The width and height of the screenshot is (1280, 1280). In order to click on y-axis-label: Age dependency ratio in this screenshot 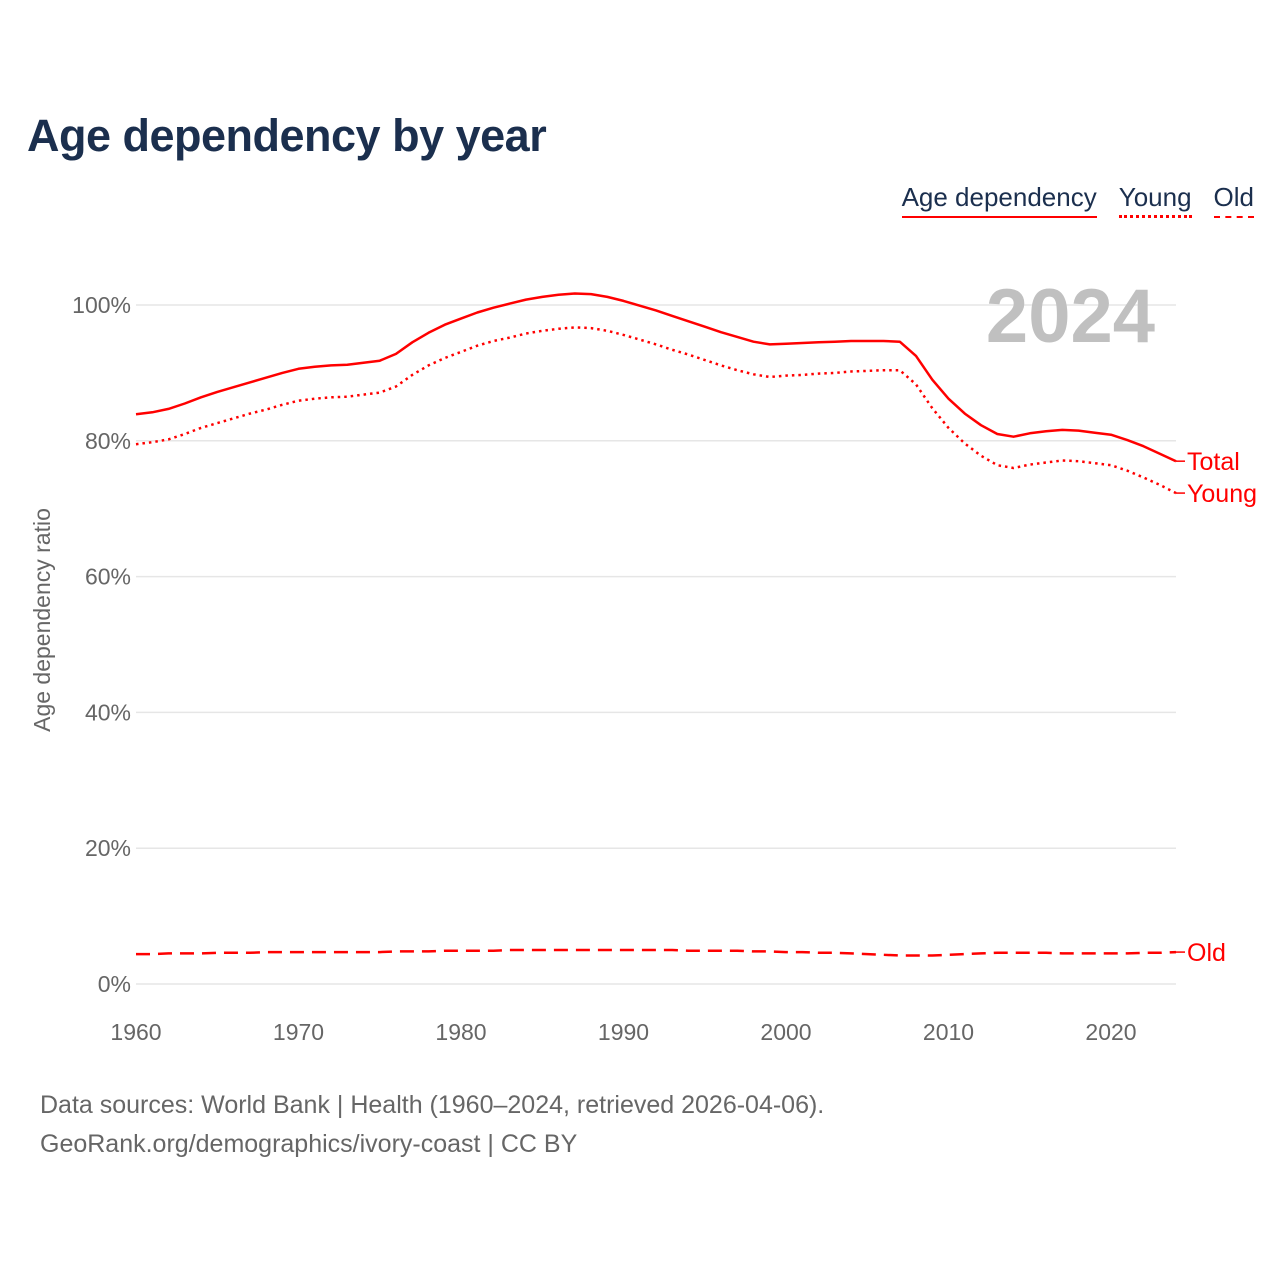, I will do `click(42, 620)`.